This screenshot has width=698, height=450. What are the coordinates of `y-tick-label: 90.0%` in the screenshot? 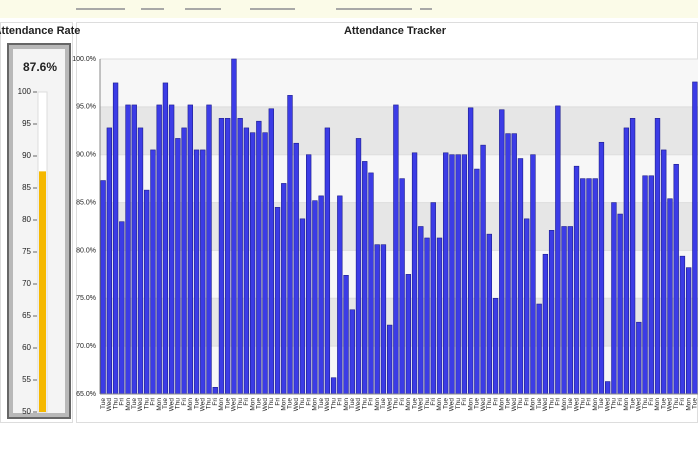 It's located at (86, 155).